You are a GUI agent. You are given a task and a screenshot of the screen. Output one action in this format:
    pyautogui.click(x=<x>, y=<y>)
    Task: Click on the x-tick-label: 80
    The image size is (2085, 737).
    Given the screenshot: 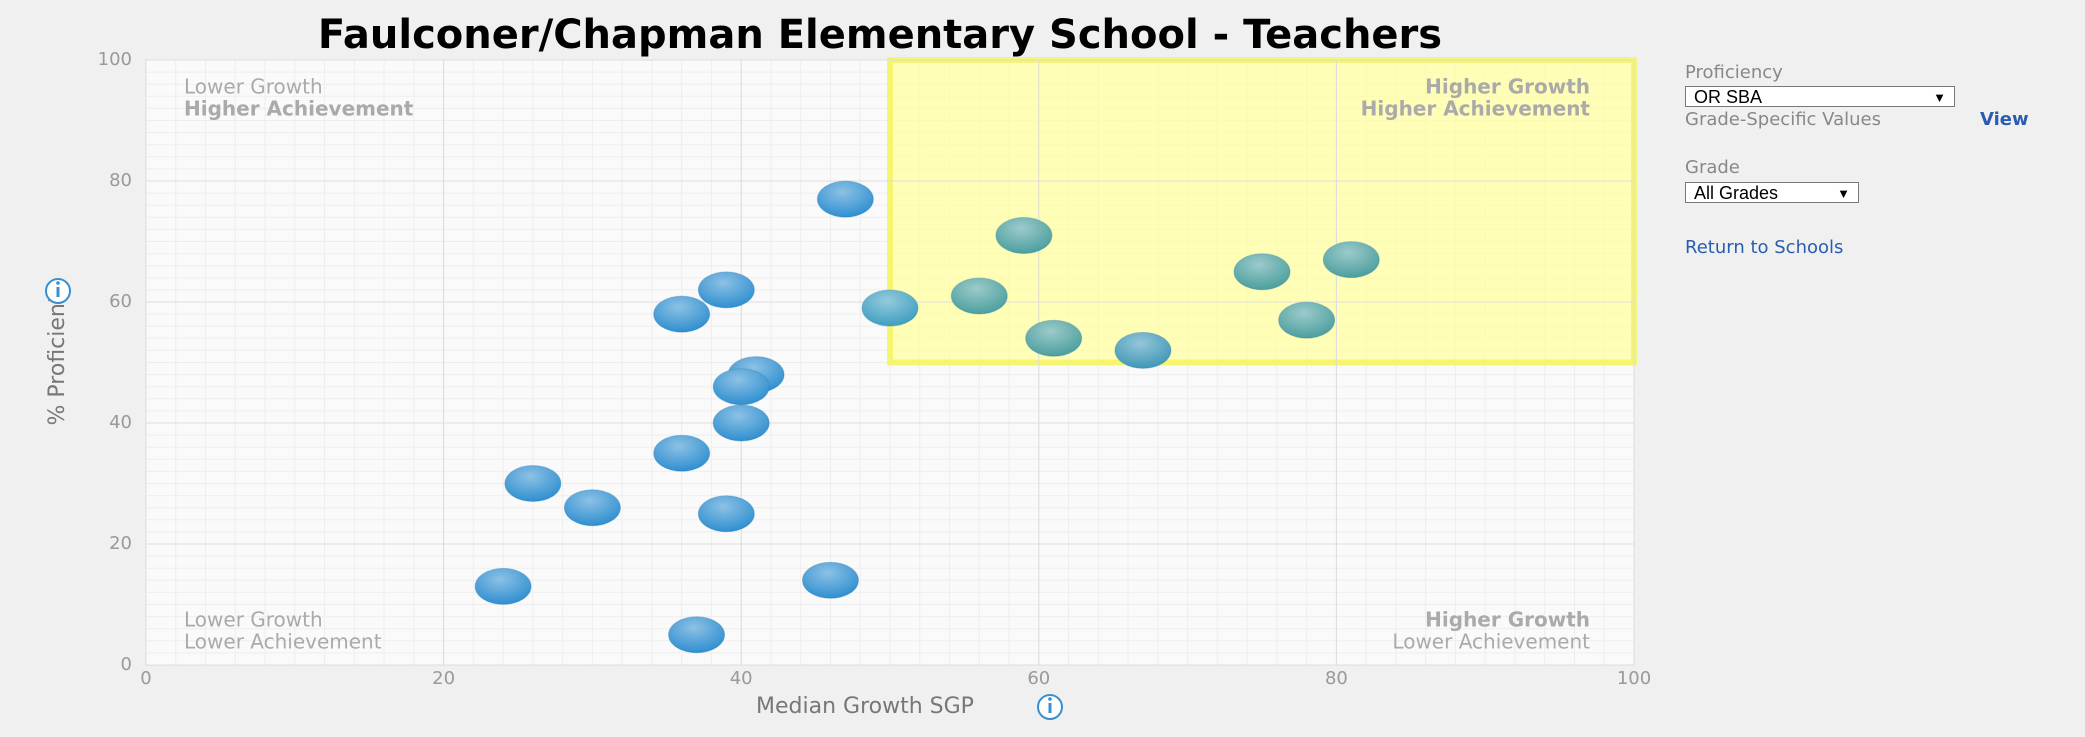 What is the action you would take?
    pyautogui.click(x=1336, y=678)
    